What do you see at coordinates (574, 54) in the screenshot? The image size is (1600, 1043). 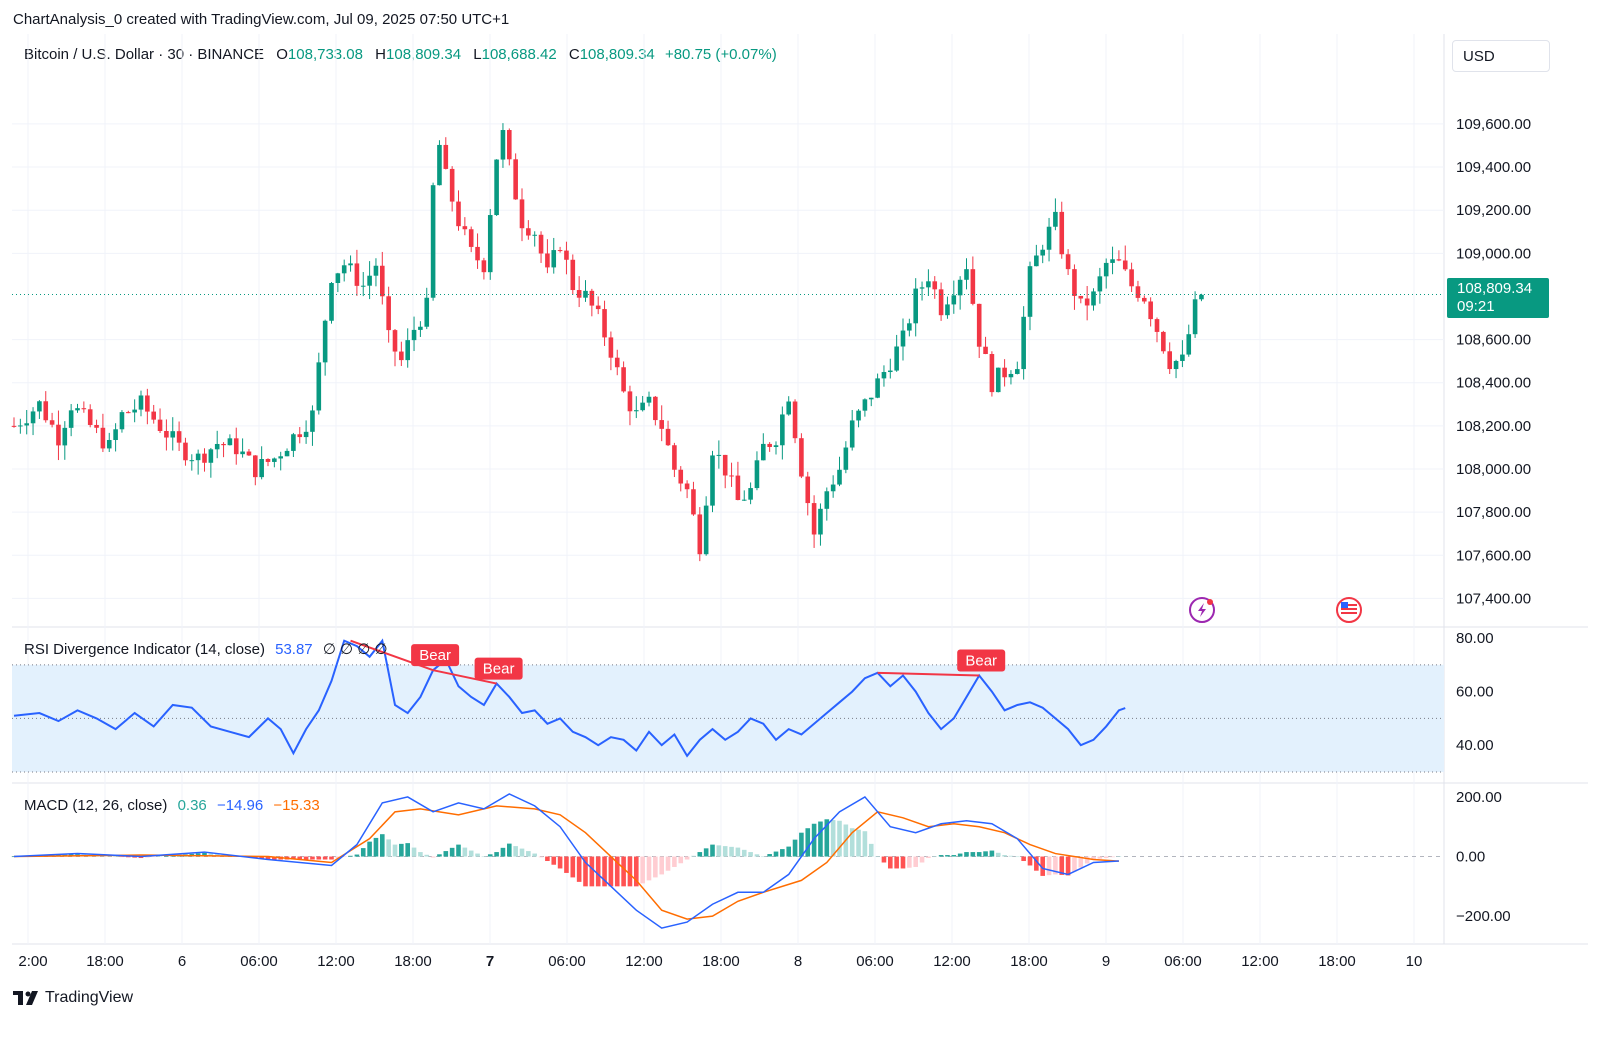 I see `close-label: C` at bounding box center [574, 54].